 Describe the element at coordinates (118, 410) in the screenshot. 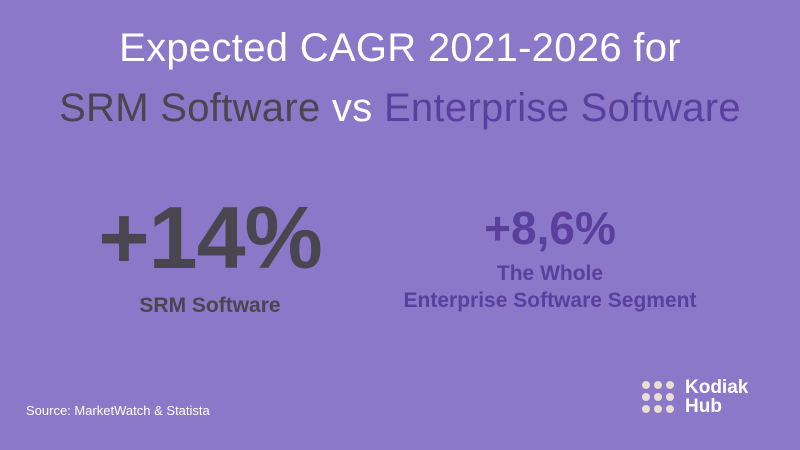

I see `source-note: Source: MarketWatch & Statista` at that location.